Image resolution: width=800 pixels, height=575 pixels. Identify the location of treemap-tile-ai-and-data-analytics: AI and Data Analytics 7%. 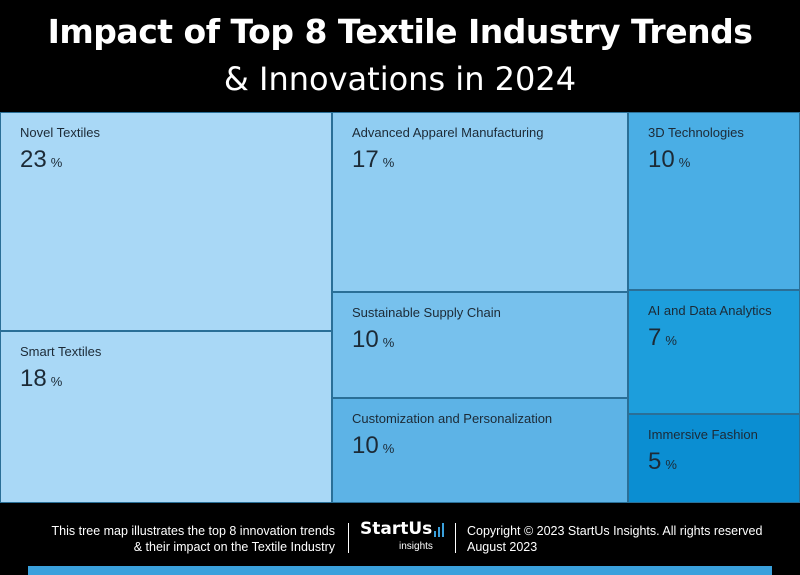
(714, 352).